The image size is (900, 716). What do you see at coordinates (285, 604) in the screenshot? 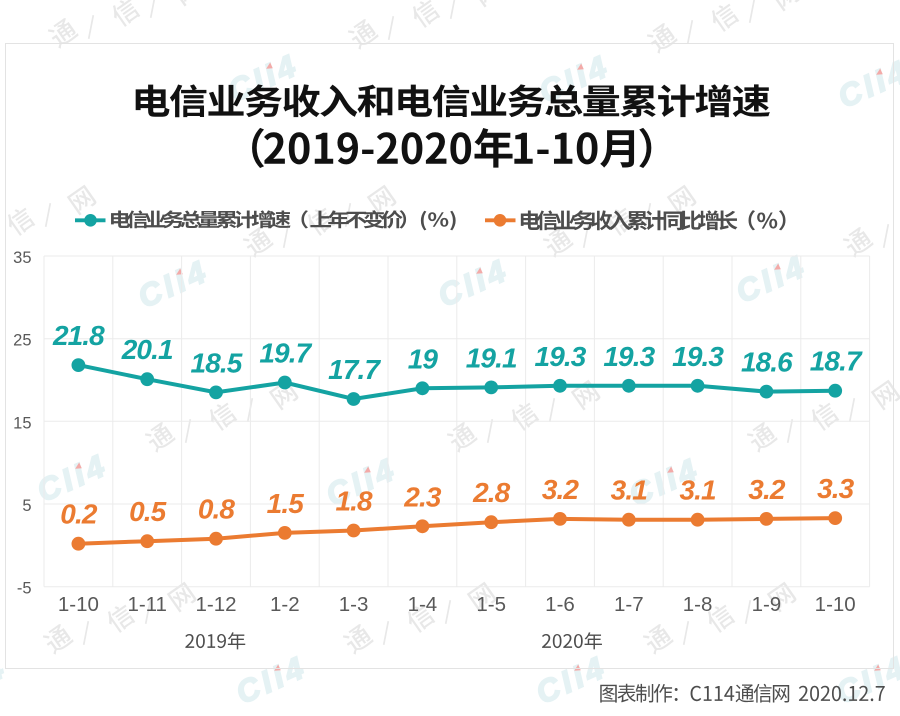
I see `svg-text: 1-2` at bounding box center [285, 604].